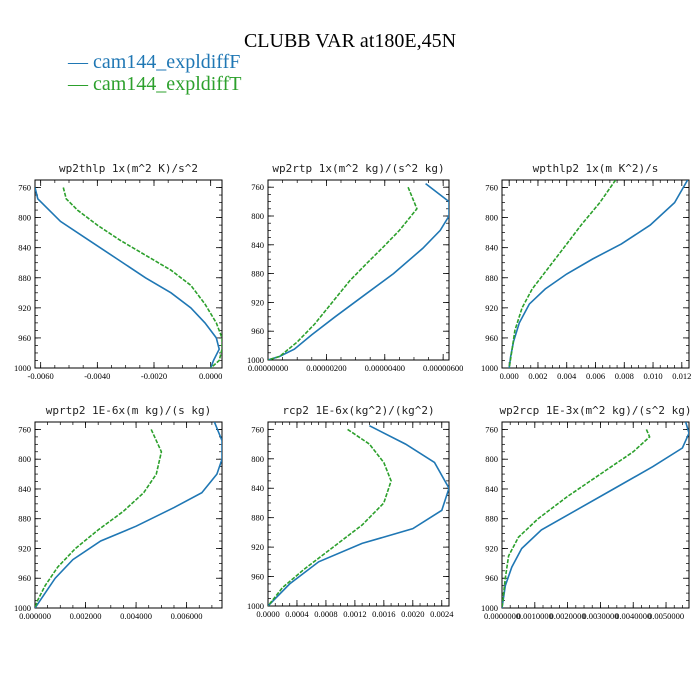 This screenshot has height=700, width=700. What do you see at coordinates (537, 376) in the screenshot?
I see `x-tick-label: 0.002` at bounding box center [537, 376].